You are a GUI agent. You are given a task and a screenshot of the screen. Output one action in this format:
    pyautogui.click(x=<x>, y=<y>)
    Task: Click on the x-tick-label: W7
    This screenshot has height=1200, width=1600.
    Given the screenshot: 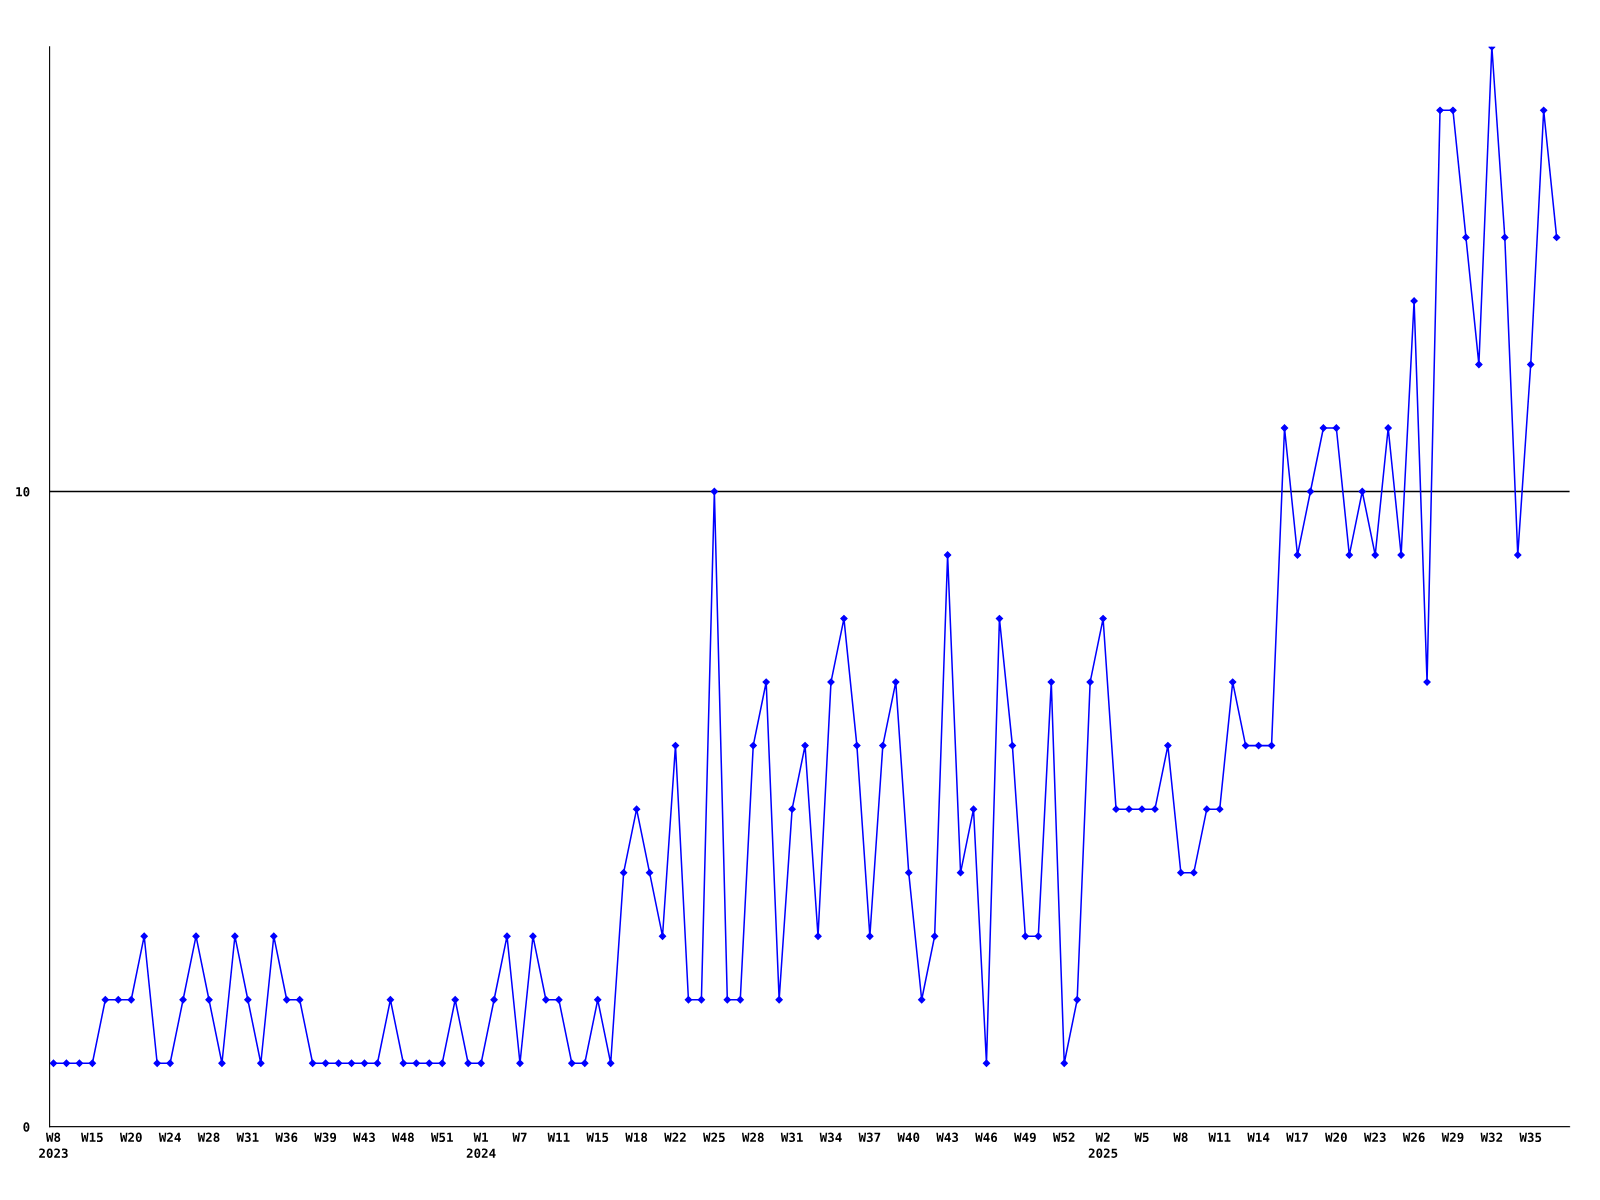 What is the action you would take?
    pyautogui.click(x=519, y=1137)
    